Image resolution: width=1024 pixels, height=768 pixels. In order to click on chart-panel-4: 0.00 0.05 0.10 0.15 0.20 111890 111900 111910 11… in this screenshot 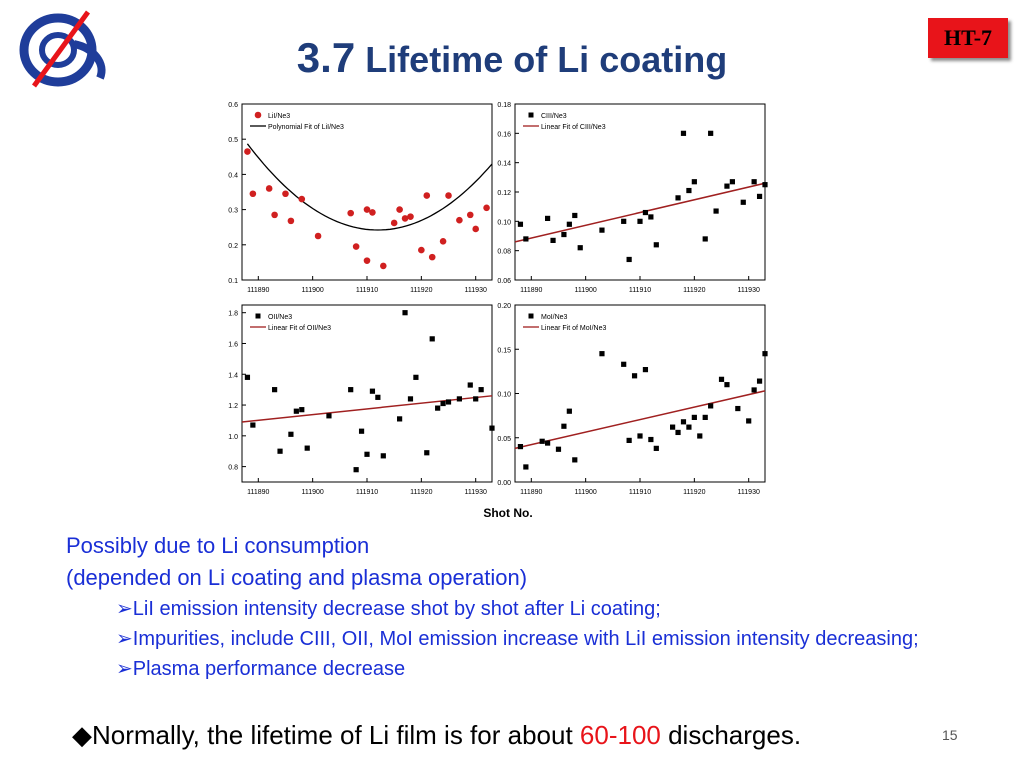, I will do `click(632, 399)`.